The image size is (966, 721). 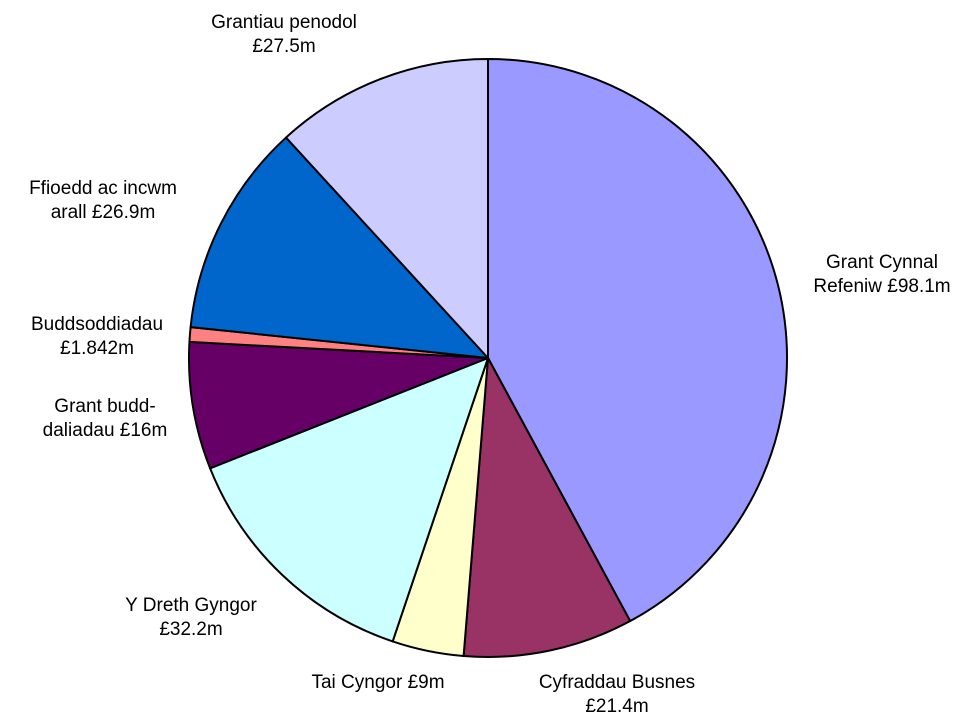 I want to click on slice-label-2: Tai Cyngor £9m, so click(x=377, y=682).